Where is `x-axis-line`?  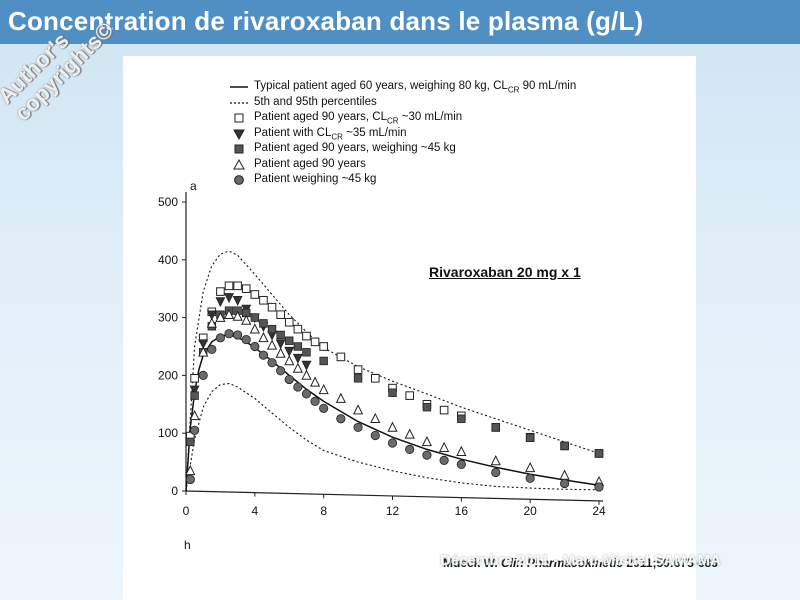
x-axis-line is located at coordinates (394, 496).